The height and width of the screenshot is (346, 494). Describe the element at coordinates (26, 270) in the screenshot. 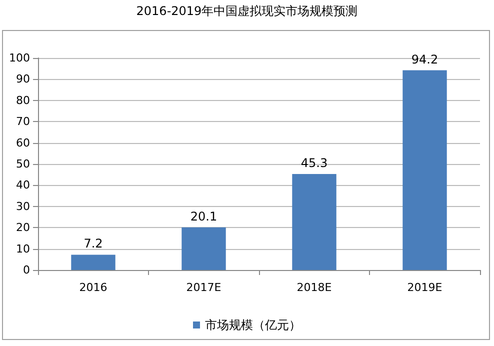

I see `y-tick-label: 0` at that location.